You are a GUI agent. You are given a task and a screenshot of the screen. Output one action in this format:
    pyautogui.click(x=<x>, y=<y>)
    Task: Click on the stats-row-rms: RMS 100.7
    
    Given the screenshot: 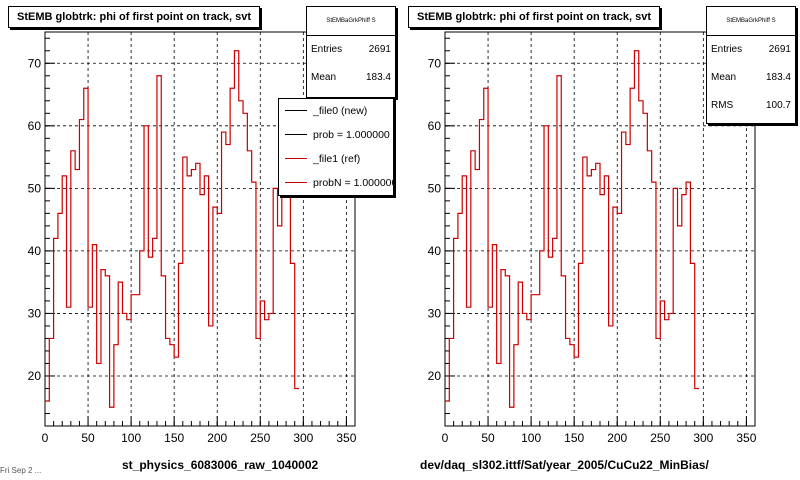 What is the action you would take?
    pyautogui.click(x=751, y=106)
    